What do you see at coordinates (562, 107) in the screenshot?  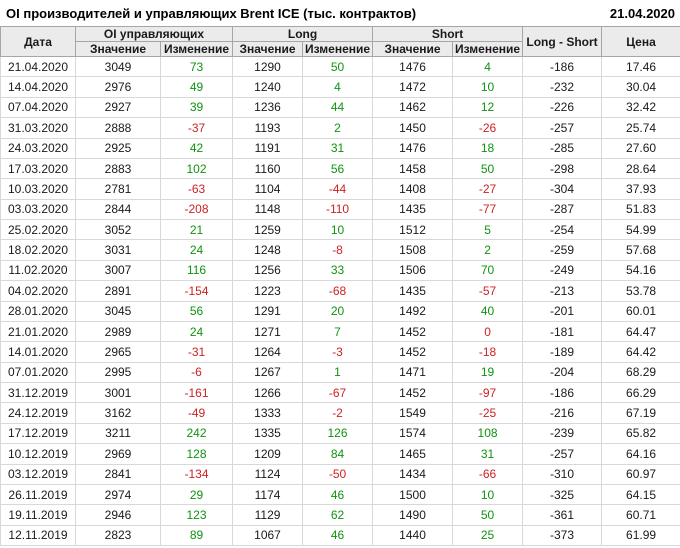 I see `long-short-cell: -226` at bounding box center [562, 107].